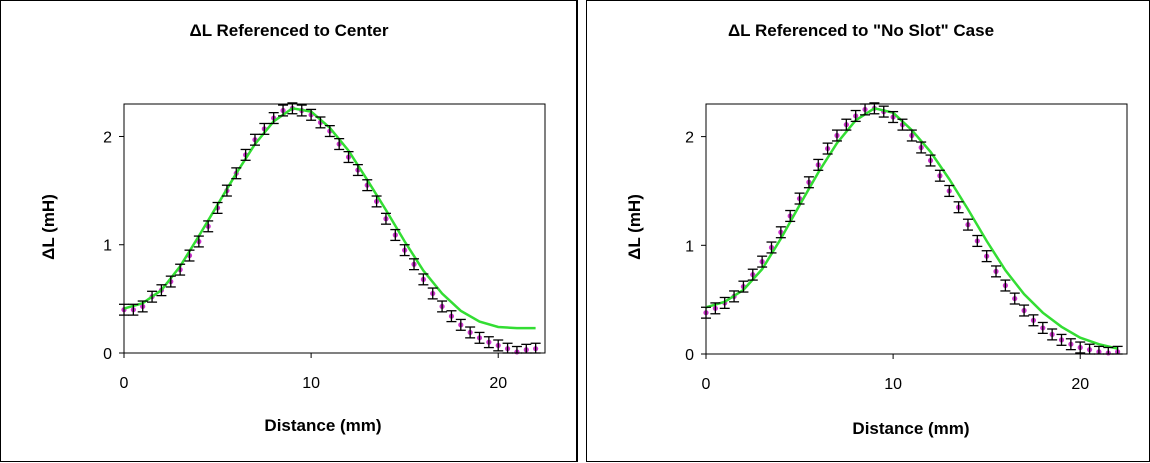 The height and width of the screenshot is (463, 1150). Describe the element at coordinates (689, 138) in the screenshot. I see `y-tick-label: 2` at that location.